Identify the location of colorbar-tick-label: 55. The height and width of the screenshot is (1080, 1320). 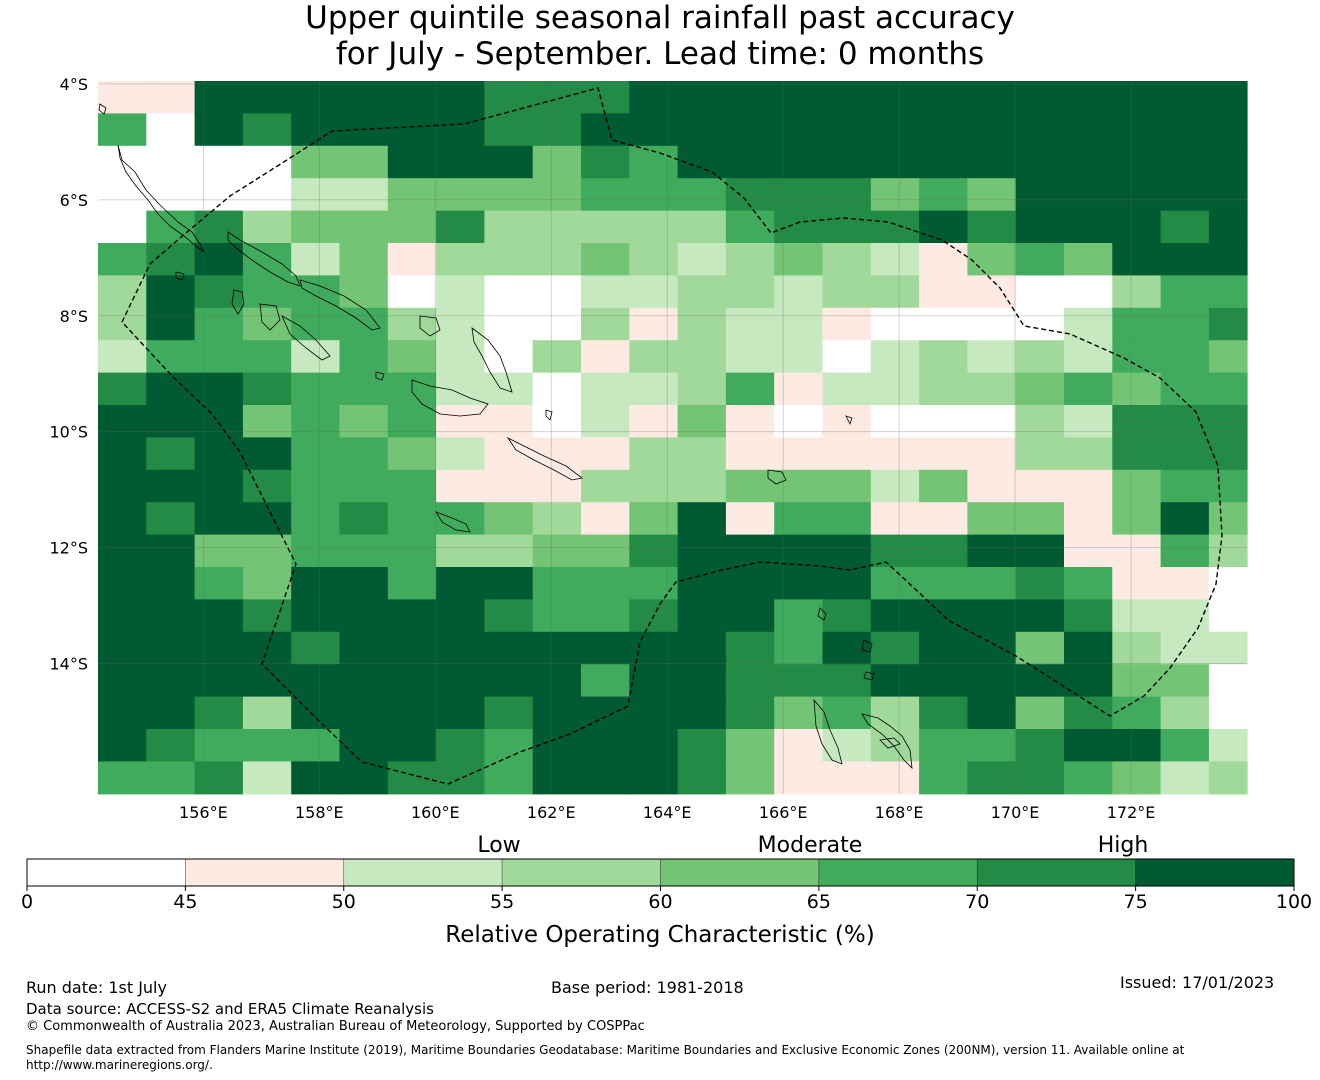
(502, 902).